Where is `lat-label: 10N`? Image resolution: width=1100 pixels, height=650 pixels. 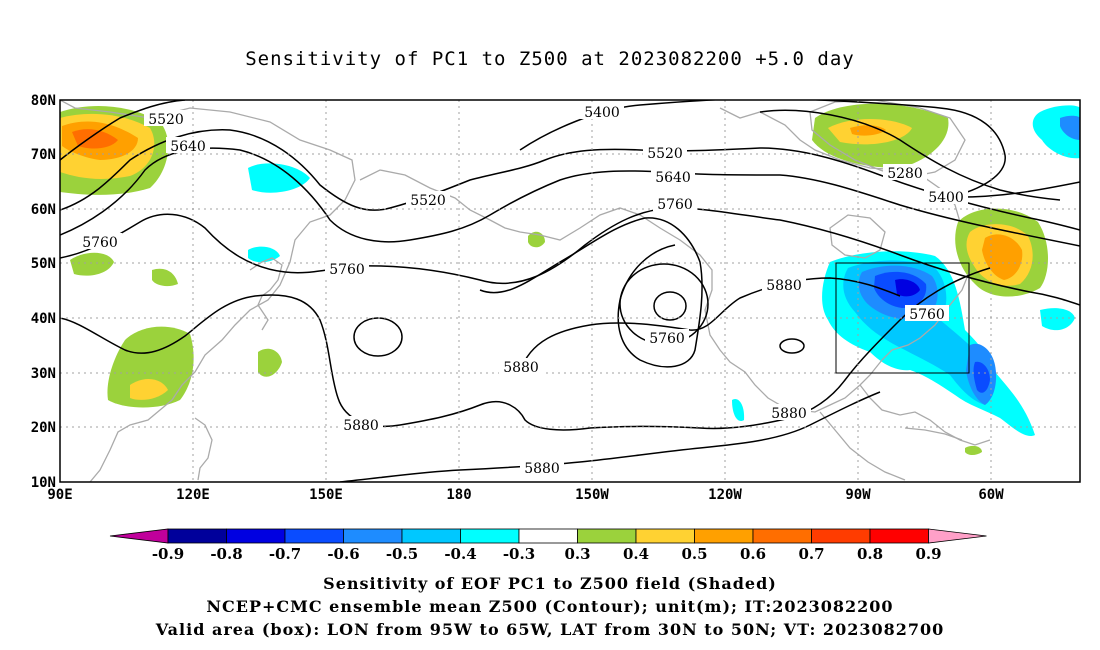 lat-label: 10N is located at coordinates (43, 483).